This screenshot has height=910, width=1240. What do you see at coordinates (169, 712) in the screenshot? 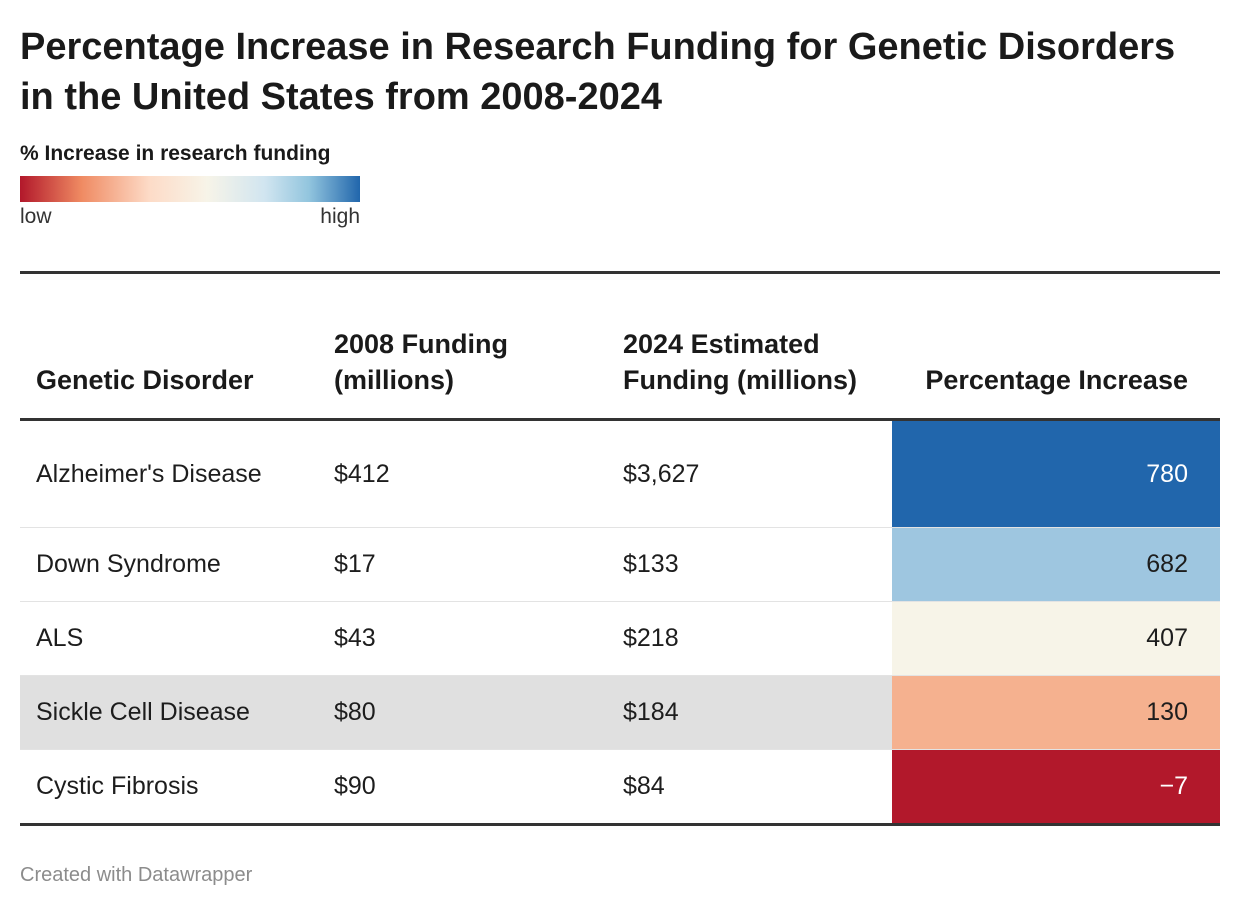
I see `cell-disorder: Sickle Cell Disease` at bounding box center [169, 712].